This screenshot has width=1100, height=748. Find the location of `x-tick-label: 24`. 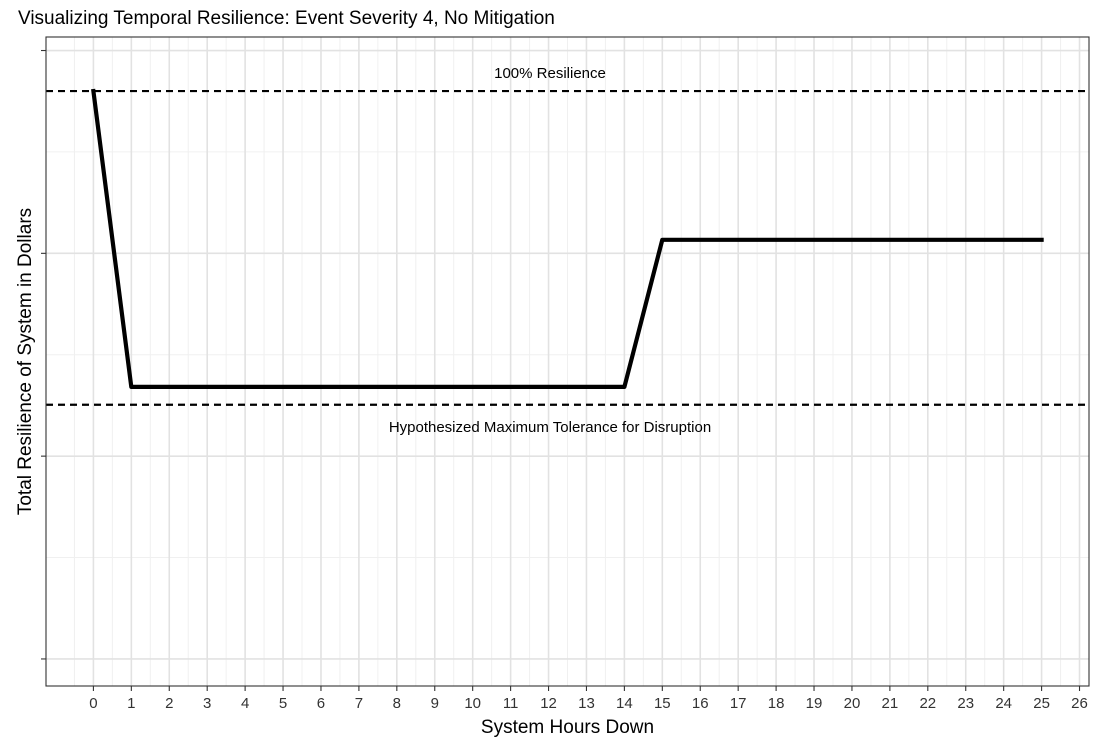

x-tick-label: 24 is located at coordinates (1003, 703).